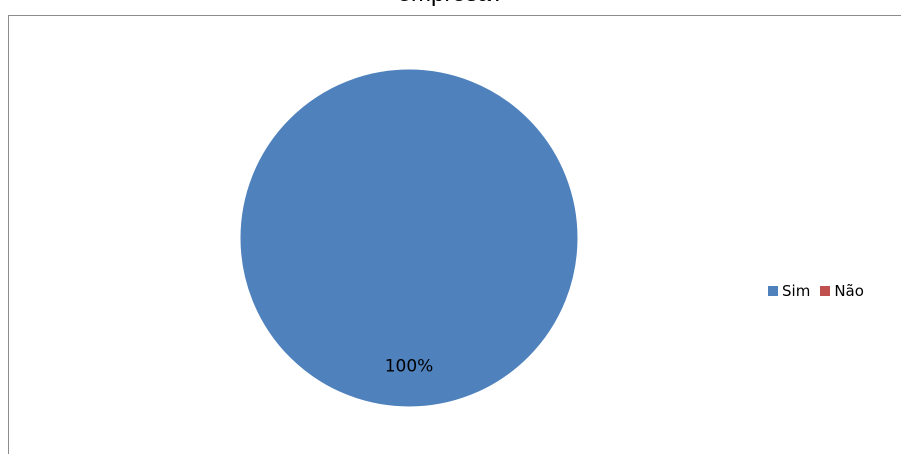  Describe the element at coordinates (816, 291) in the screenshot. I see `chart-legend: Sim Não` at that location.